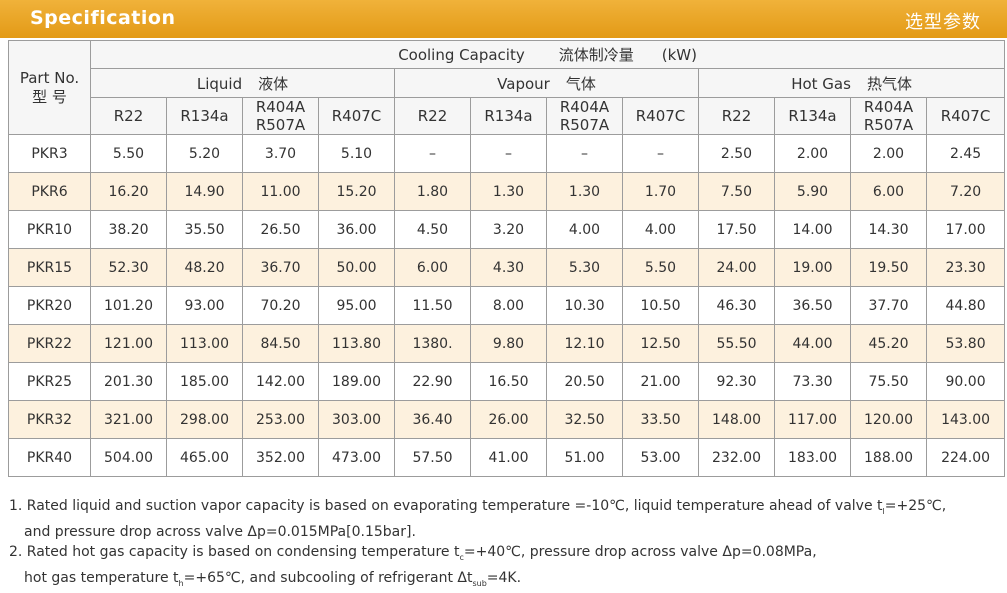  What do you see at coordinates (584, 305) in the screenshot?
I see `capacity-cell: 10.30` at bounding box center [584, 305].